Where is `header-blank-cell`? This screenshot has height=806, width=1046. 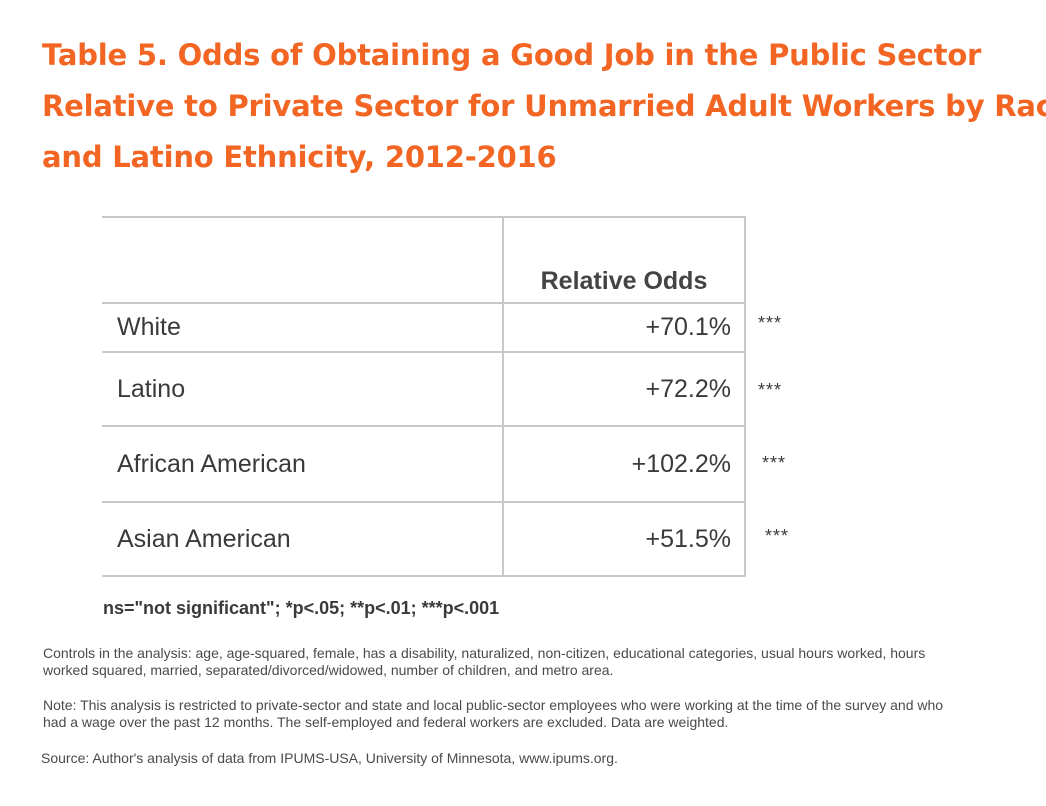
header-blank-cell is located at coordinates (303, 260).